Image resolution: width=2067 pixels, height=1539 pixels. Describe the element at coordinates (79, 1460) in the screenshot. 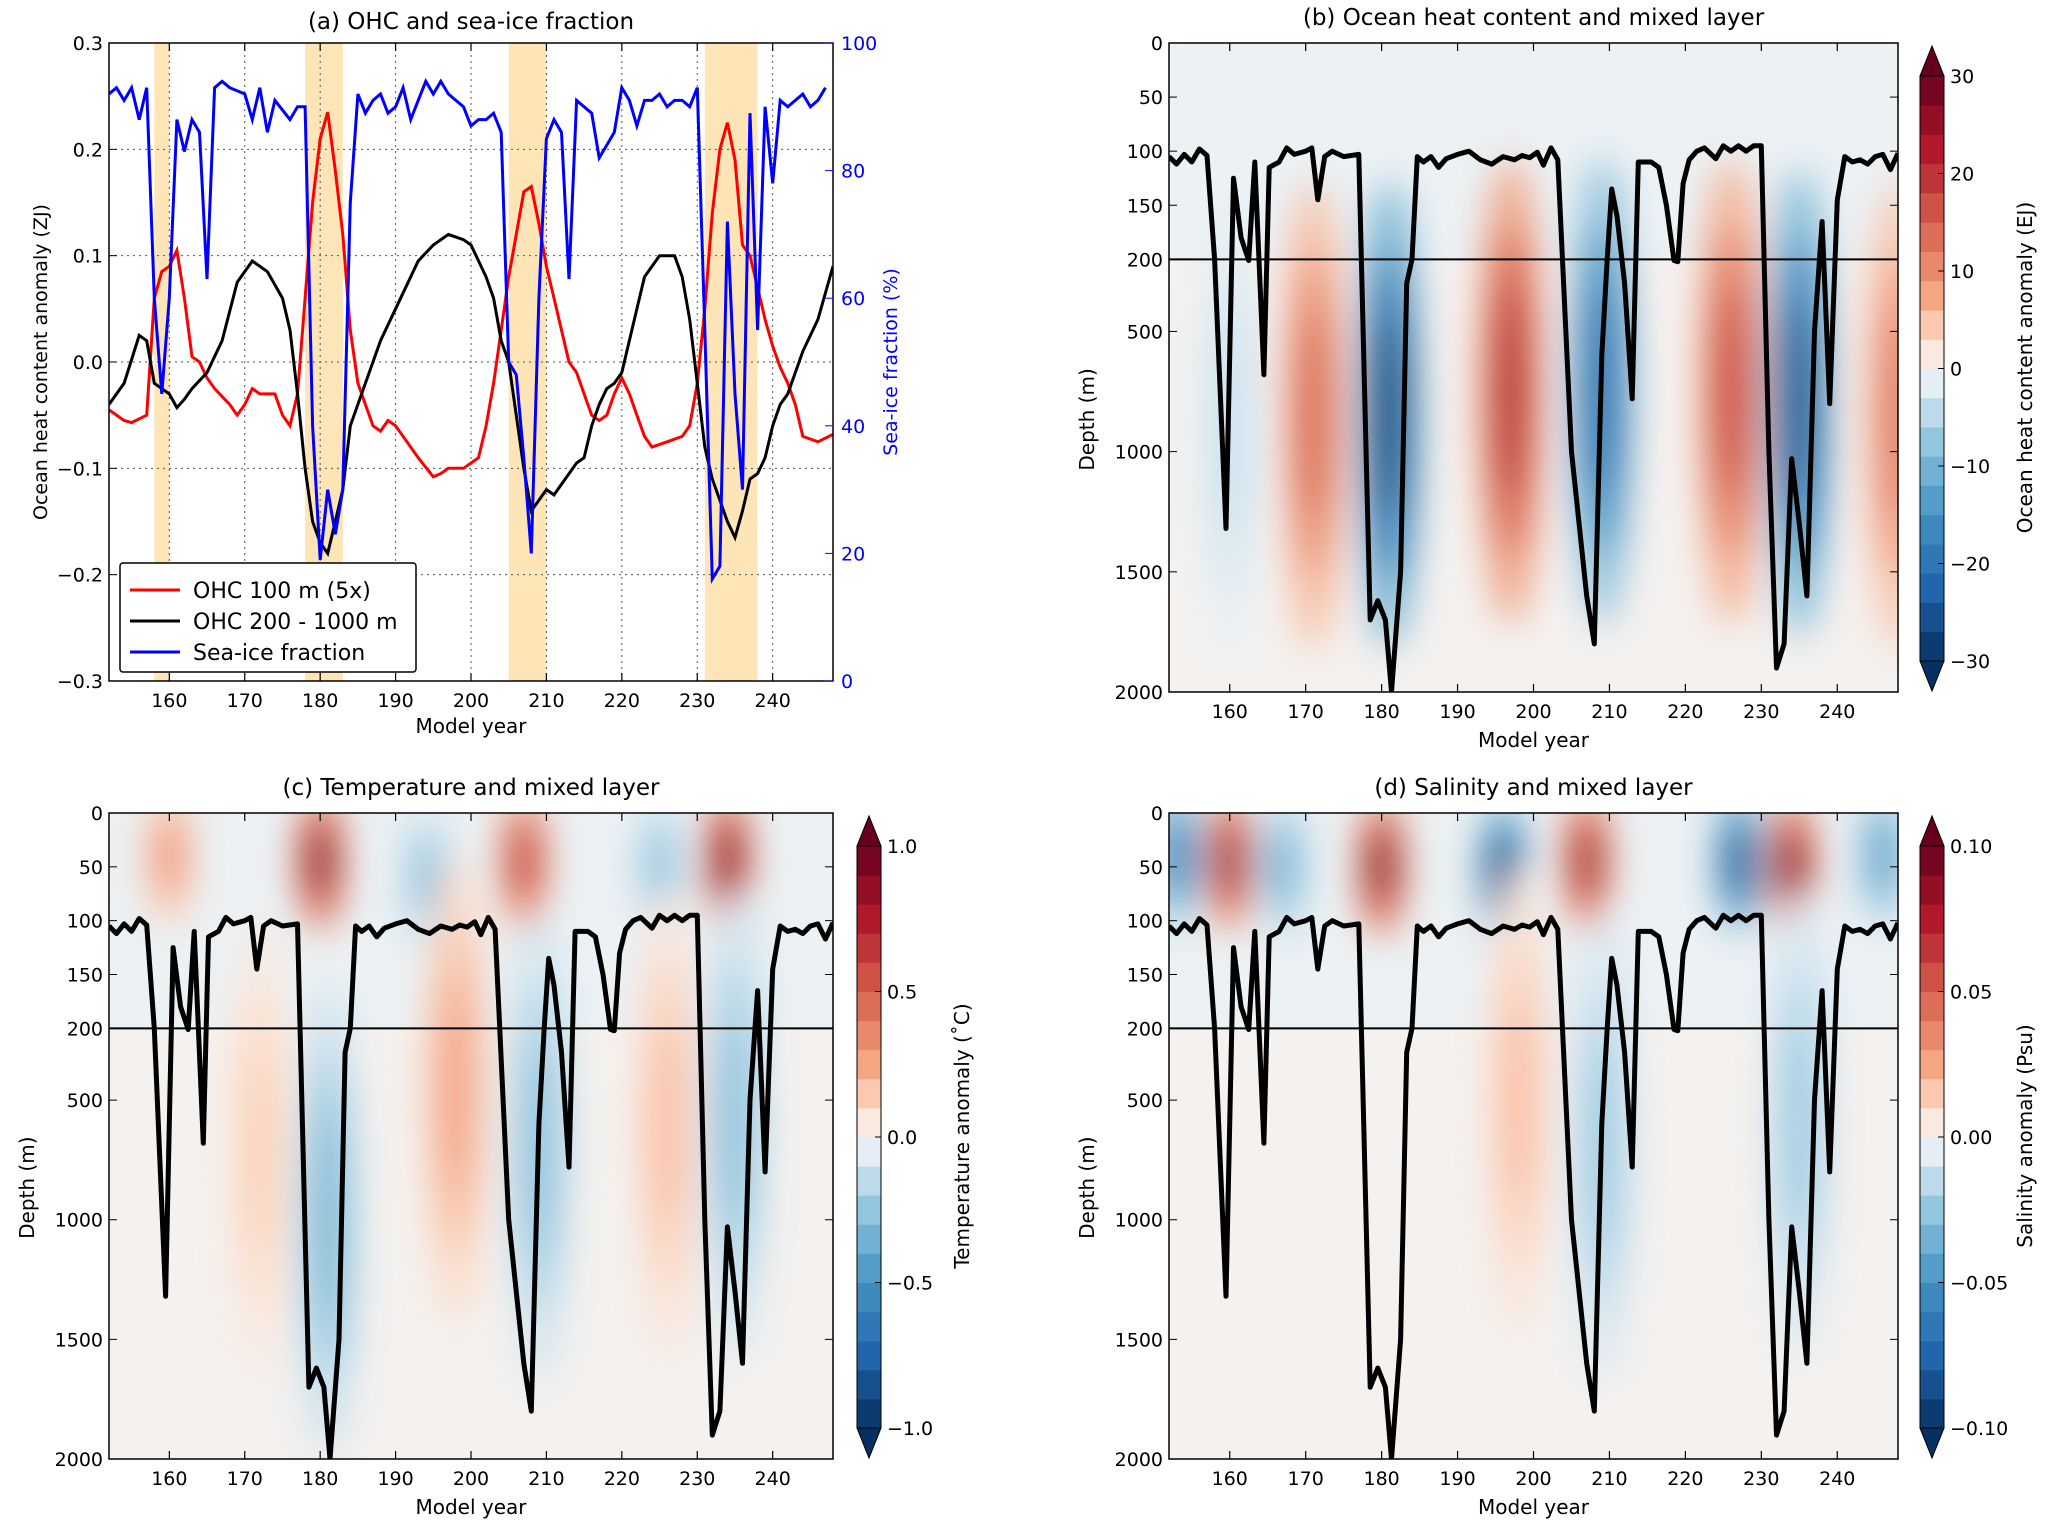

I see `y-tick-label: 2000` at that location.